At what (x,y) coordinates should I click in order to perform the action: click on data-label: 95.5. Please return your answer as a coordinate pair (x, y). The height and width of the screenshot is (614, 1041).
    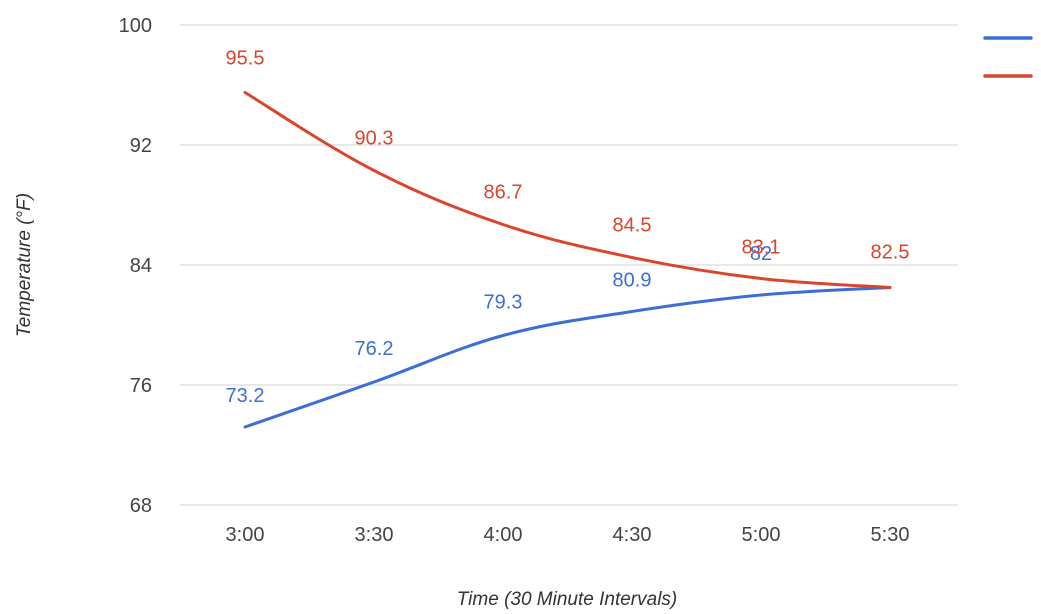
    Looking at the image, I should click on (245, 59).